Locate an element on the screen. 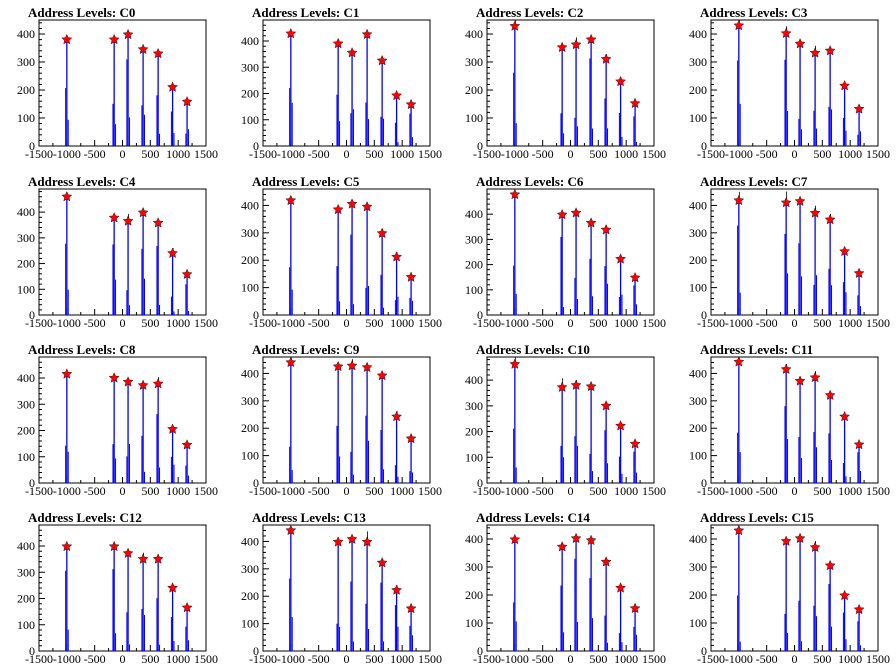 This screenshot has width=896, height=672. panel-title: Address Levels: C3 is located at coordinates (754, 12).